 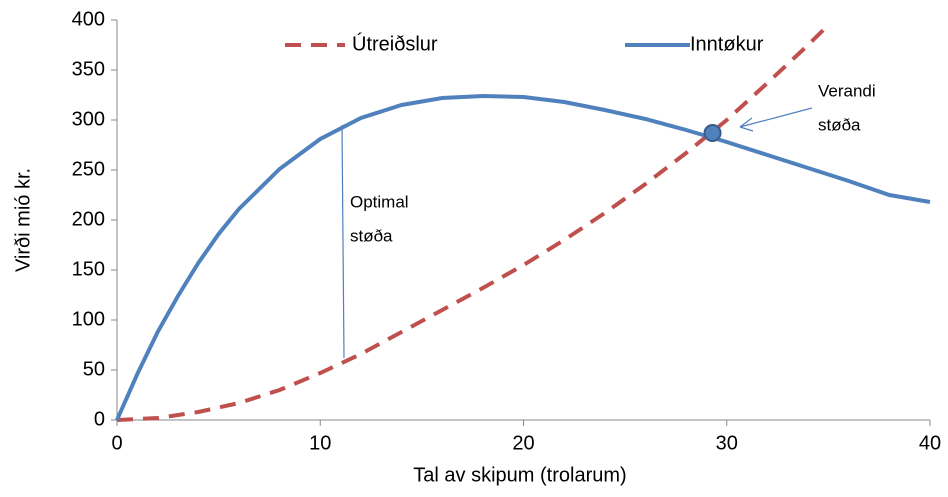 I want to click on annotation-text: Verandi, so click(x=847, y=90).